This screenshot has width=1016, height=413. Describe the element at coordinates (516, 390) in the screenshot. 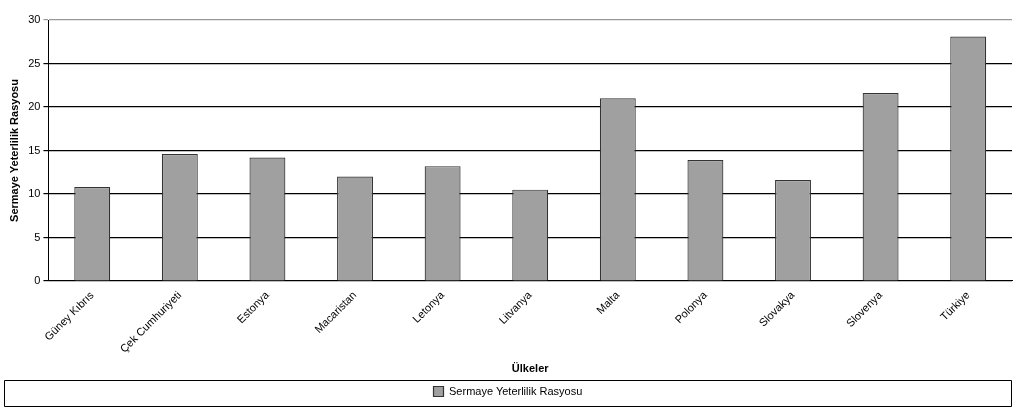

I see `legend-label: Sermaye Yeterlilik Rasyosu` at that location.